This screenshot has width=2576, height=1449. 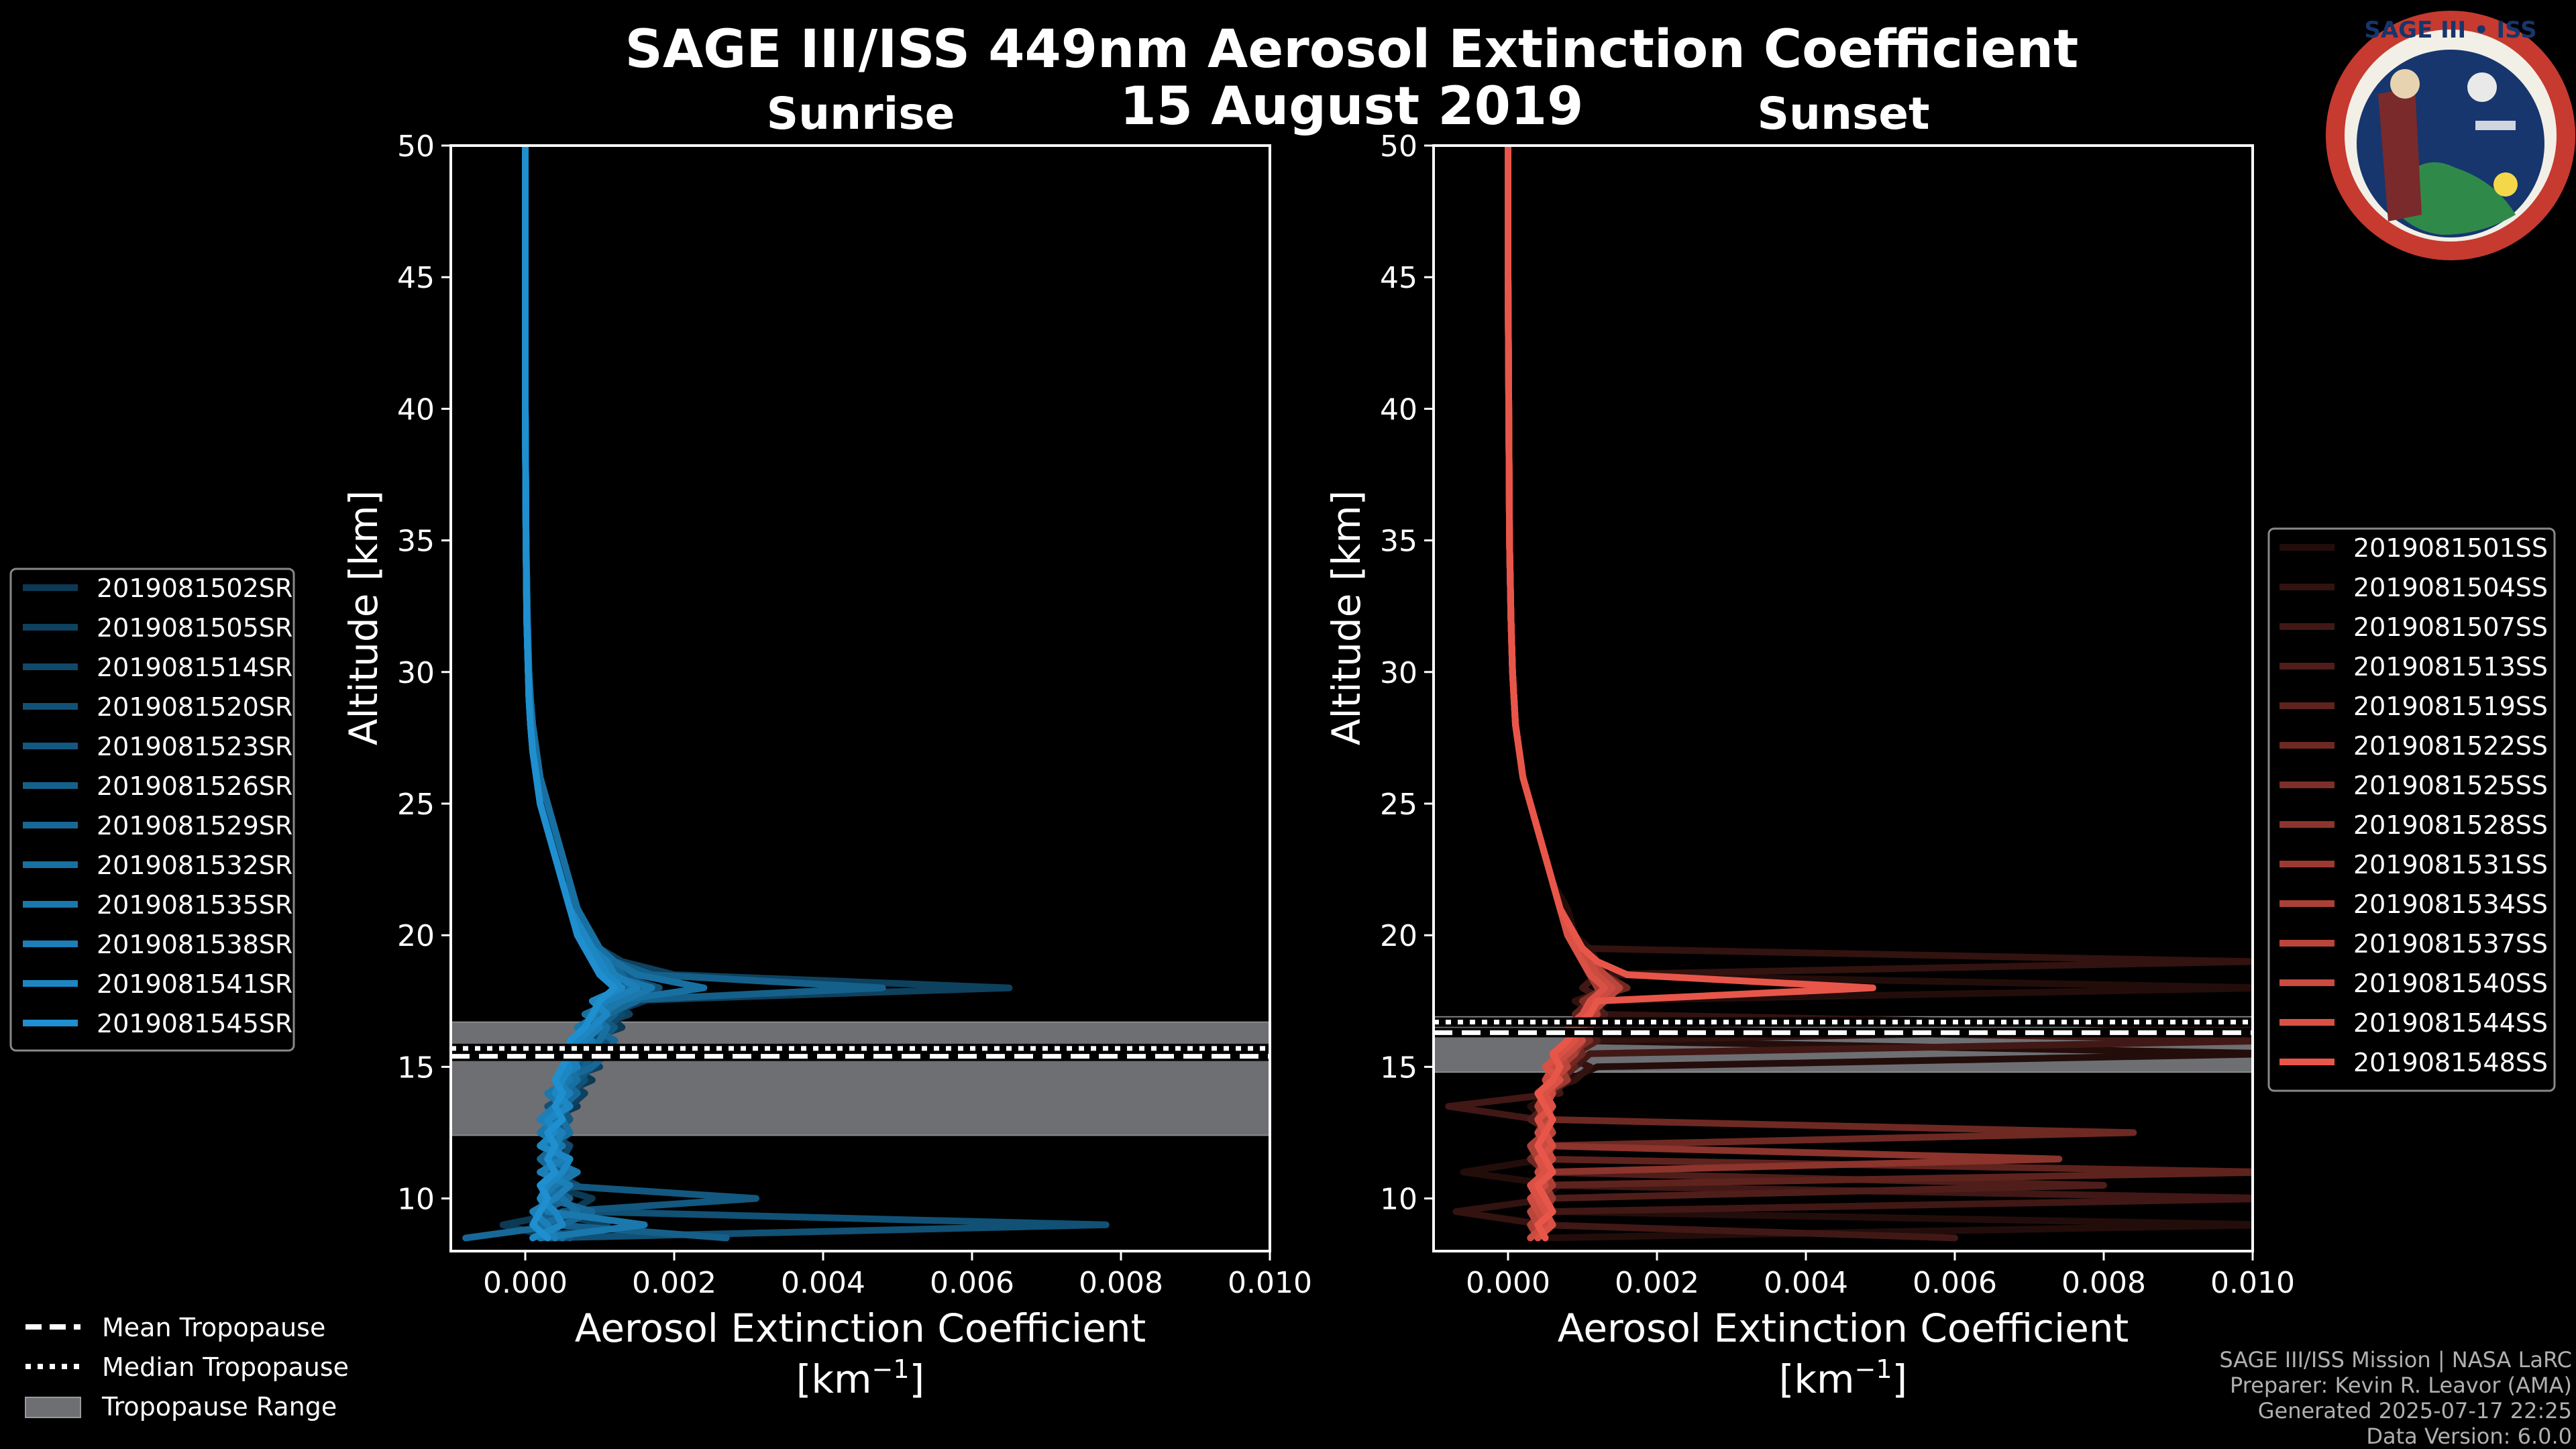 What do you see at coordinates (2450, 706) in the screenshot?
I see `sunset-legend-label-2019081519SS: 2019081519SS` at bounding box center [2450, 706].